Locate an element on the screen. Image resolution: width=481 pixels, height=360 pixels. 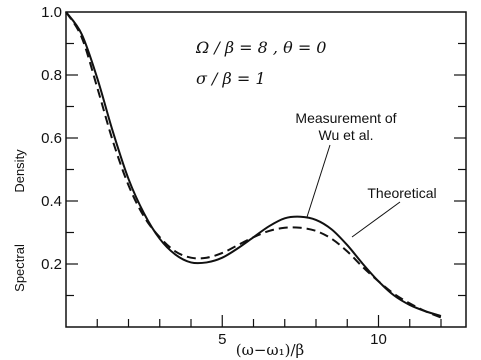
y-tick-label: 0.6 is located at coordinates (51, 138).